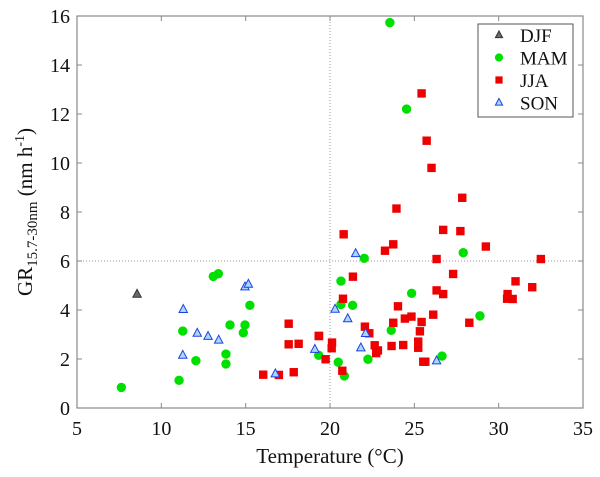 The image size is (600, 477). I want to click on y-tick-label: 4, so click(65, 311).